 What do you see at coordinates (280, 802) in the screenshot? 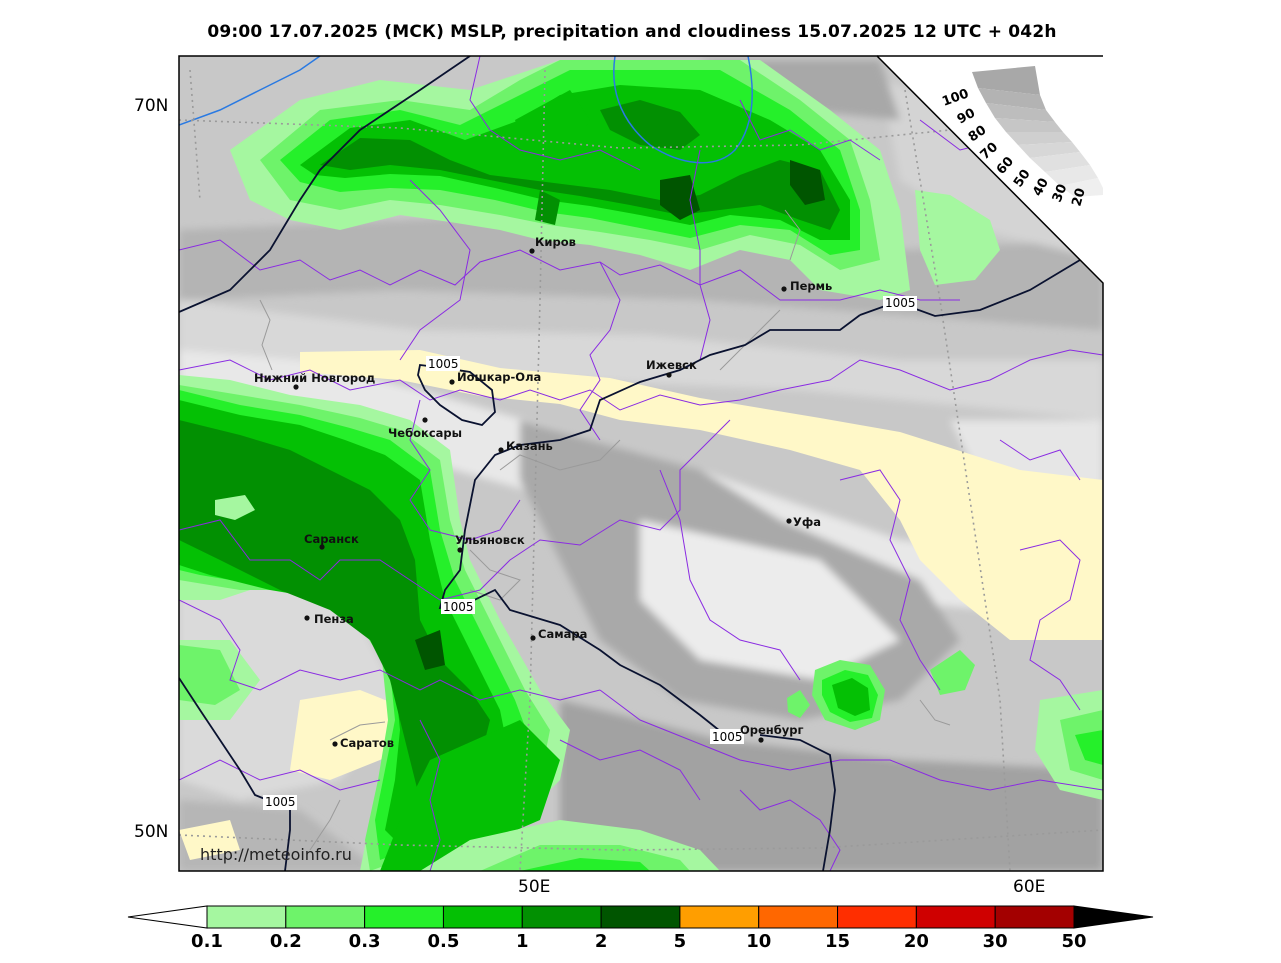
I see `isobar-label-5: 1005` at bounding box center [280, 802].